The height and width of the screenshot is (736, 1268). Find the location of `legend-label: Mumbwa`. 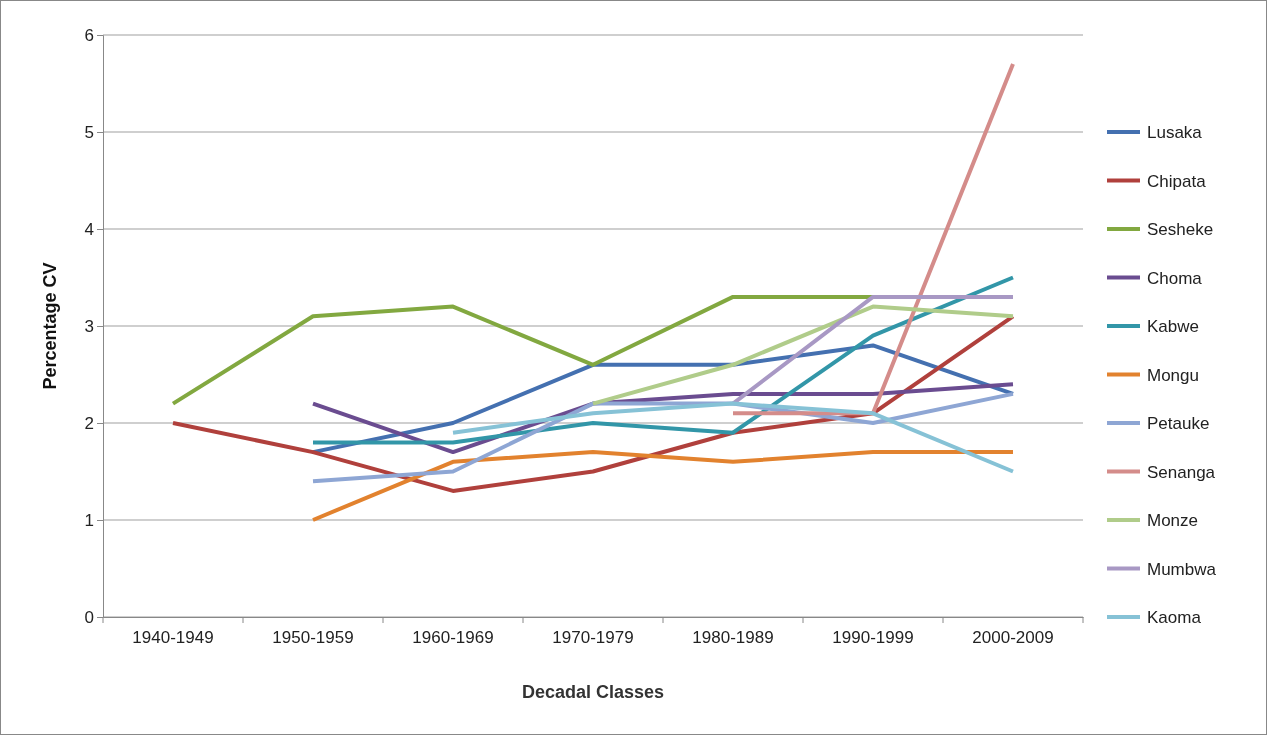

legend-label: Mumbwa is located at coordinates (1182, 569).